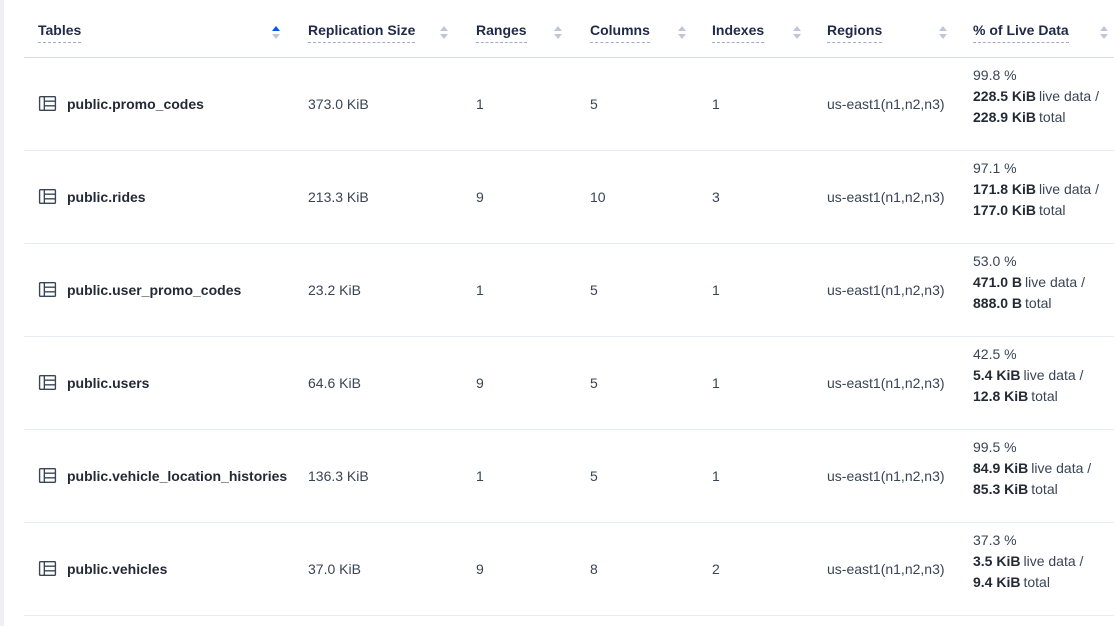 The image size is (1114, 626). I want to click on table-name-cell: public.rides, so click(160, 196).